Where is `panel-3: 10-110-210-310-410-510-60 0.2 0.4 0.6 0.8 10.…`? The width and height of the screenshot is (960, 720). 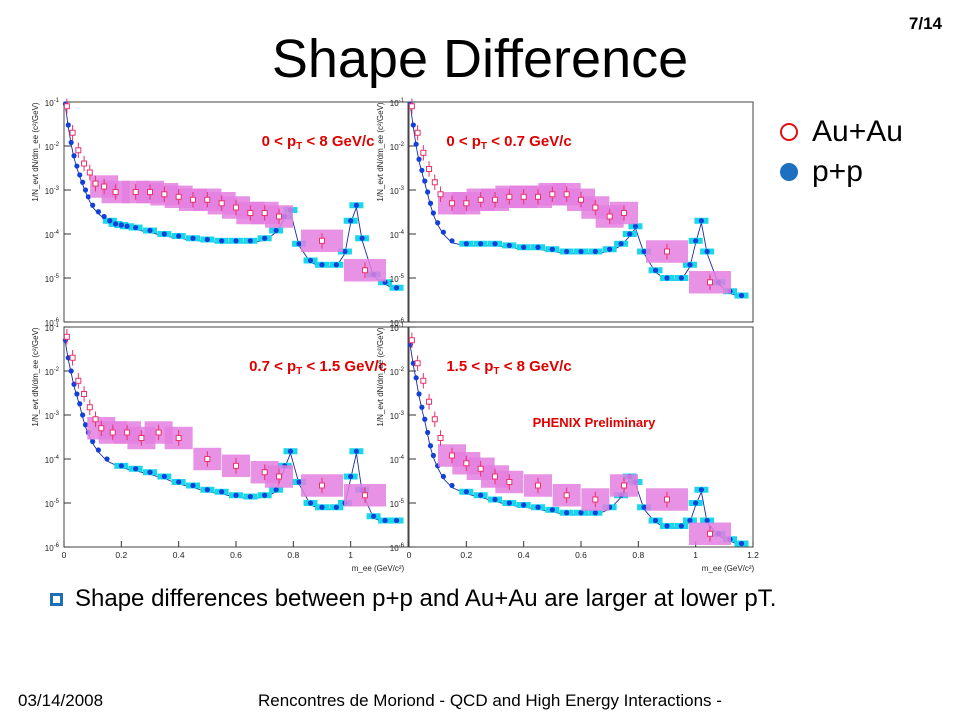 panel-3: 10-110-210-310-410-510-60 0.2 0.4 0.6 0.8 10.… is located at coordinates (220, 441).